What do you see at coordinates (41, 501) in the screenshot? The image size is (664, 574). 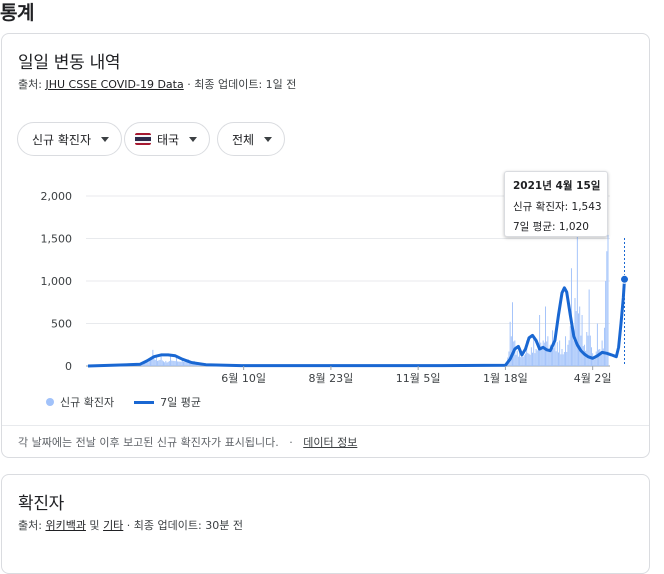 I see `card-title: 확진자` at bounding box center [41, 501].